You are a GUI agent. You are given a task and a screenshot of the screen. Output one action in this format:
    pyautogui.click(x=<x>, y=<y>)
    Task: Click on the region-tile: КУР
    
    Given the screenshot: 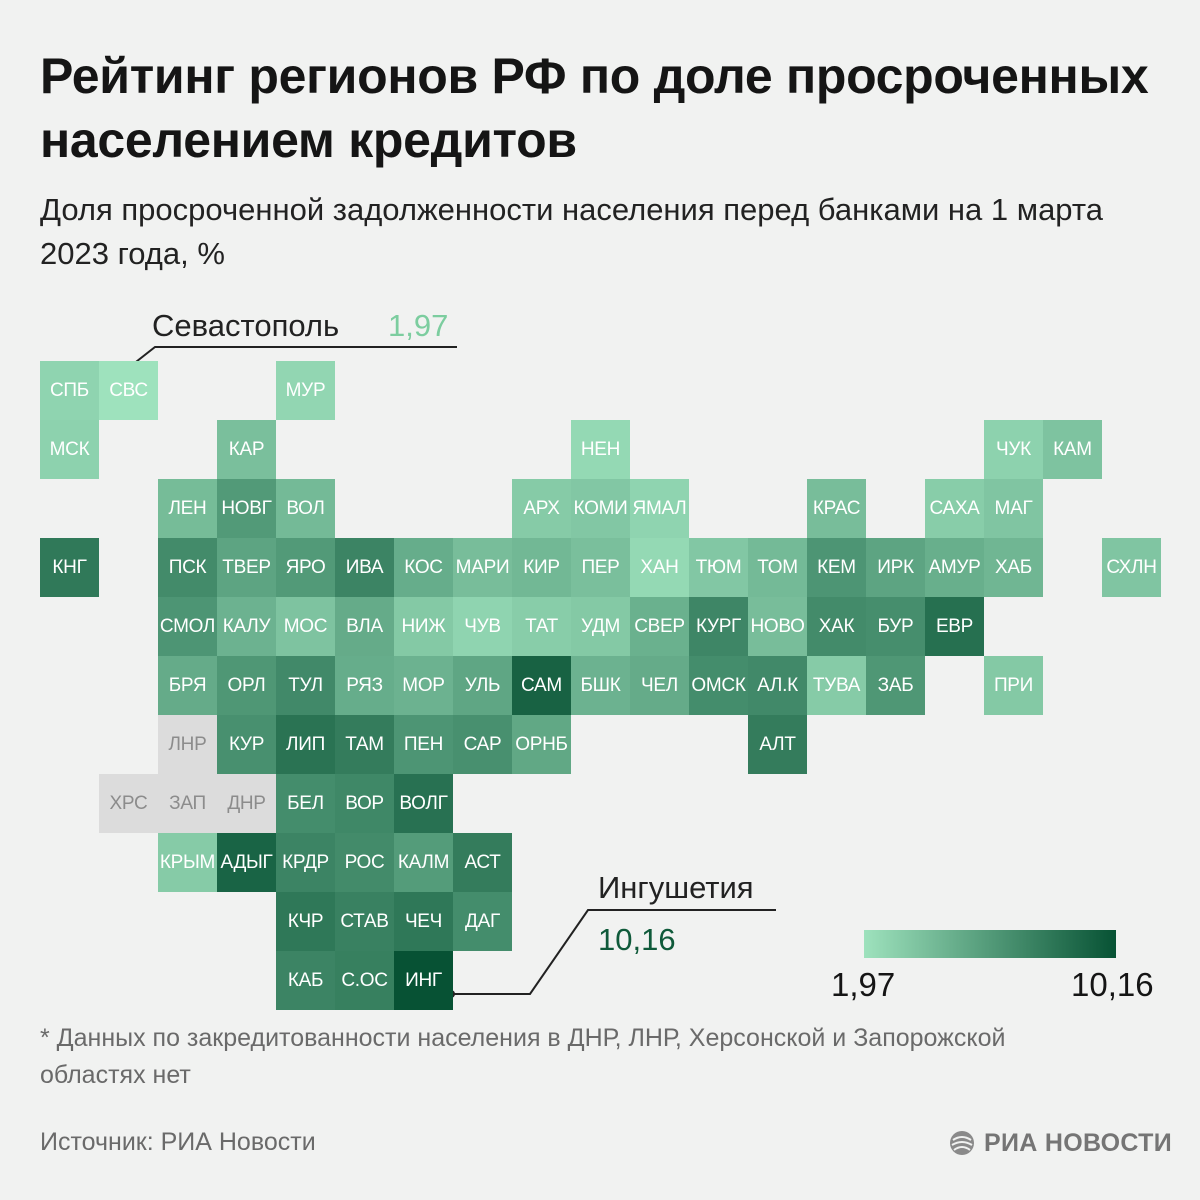 What is the action you would take?
    pyautogui.click(x=246, y=744)
    